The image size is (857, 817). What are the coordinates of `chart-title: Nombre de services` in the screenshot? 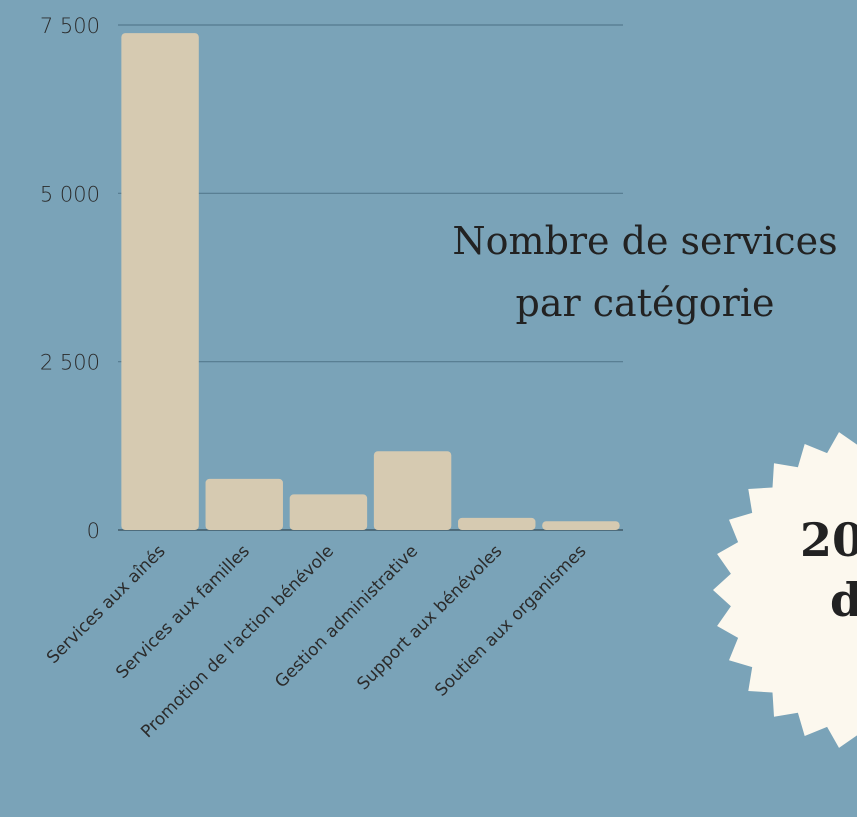 It's located at (644, 241).